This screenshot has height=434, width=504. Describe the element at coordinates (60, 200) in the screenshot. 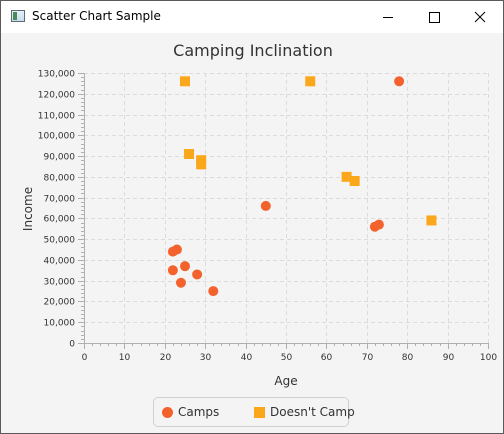

I see `y-tick-label: 70,000` at that location.